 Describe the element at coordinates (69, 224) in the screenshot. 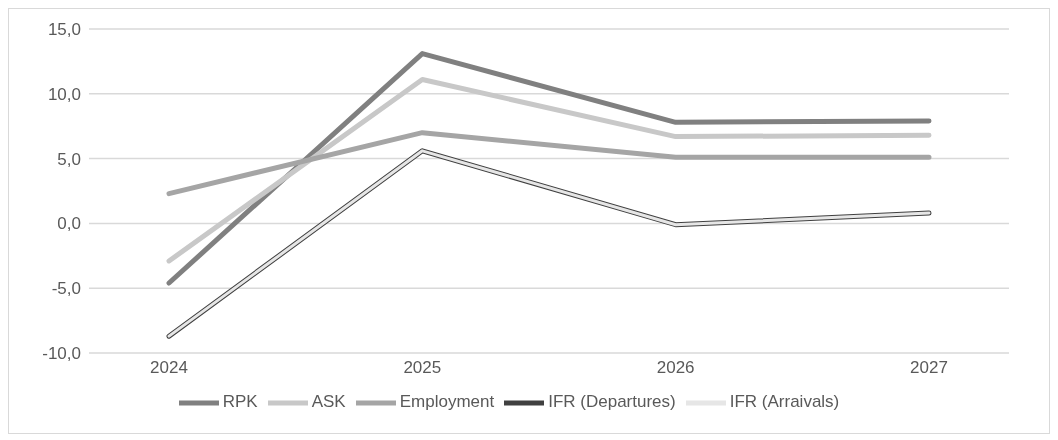

I see `y-tick-label: 0,0` at that location.